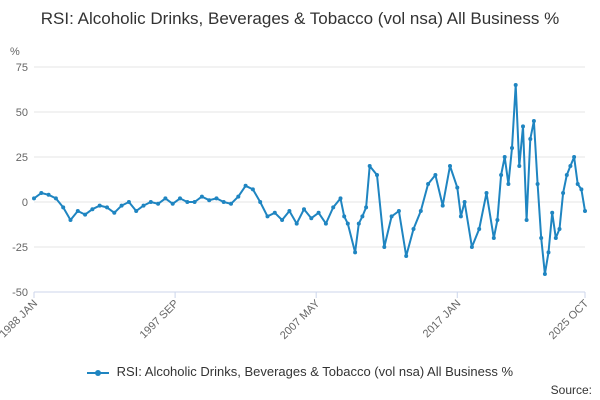  I want to click on y-tick-label: 75, so click(22, 68).